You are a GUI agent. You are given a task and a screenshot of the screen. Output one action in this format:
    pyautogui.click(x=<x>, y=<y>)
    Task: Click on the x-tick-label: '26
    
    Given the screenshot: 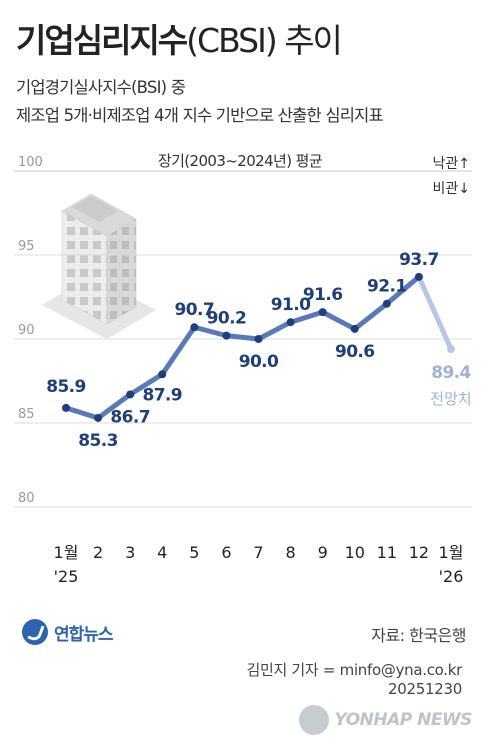 What is the action you would take?
    pyautogui.click(x=451, y=576)
    